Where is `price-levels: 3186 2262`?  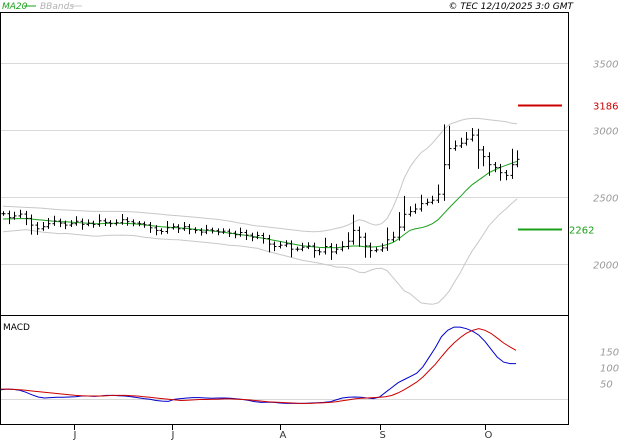
price-levels: 3186 2262 is located at coordinates (568, 169).